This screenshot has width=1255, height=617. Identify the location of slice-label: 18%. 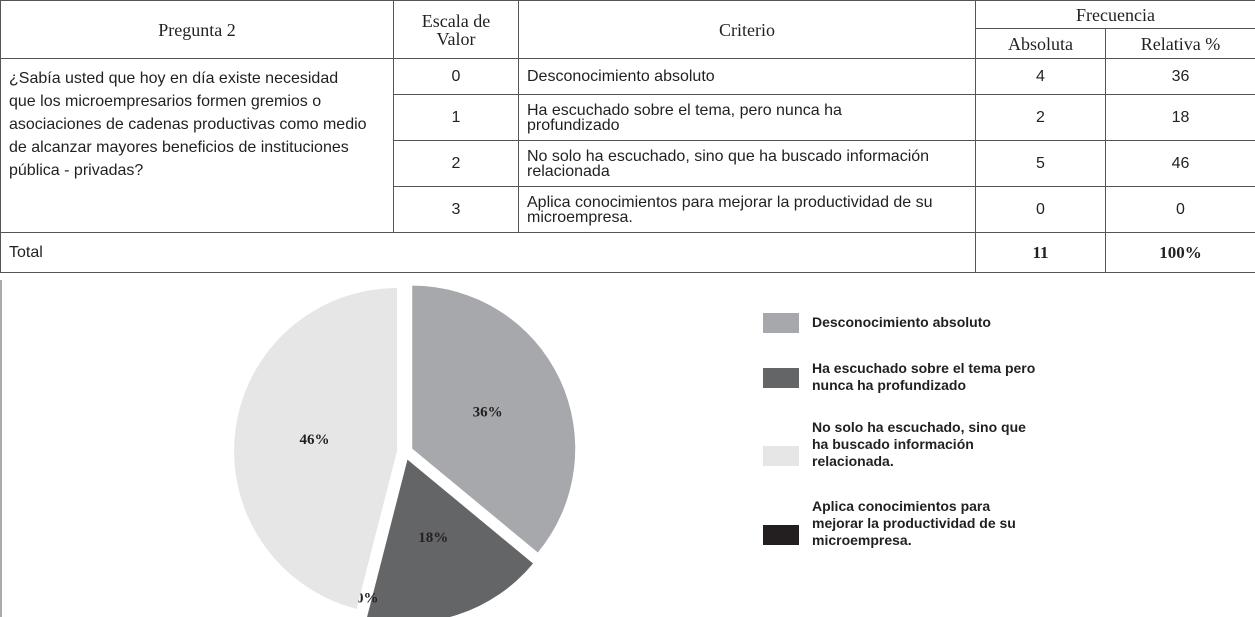
(433, 538).